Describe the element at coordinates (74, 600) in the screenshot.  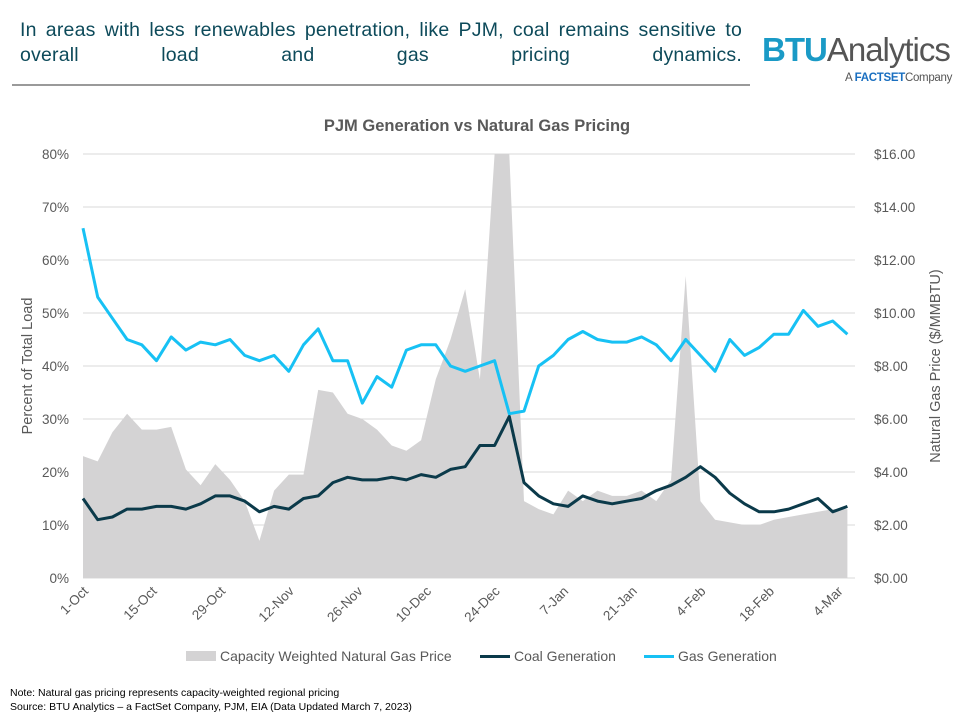
I see `x-tick-label: 1-Oct` at that location.